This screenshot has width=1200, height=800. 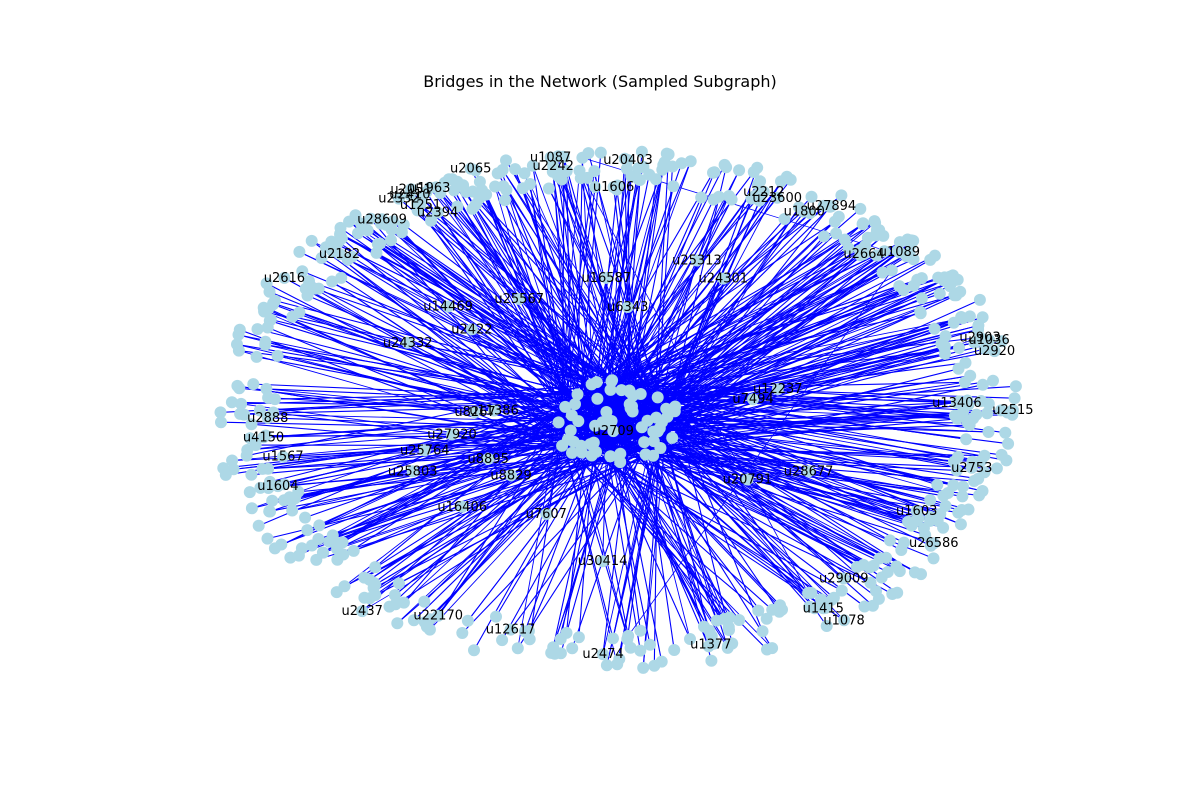 I want to click on node-label: u2410, so click(x=409, y=195).